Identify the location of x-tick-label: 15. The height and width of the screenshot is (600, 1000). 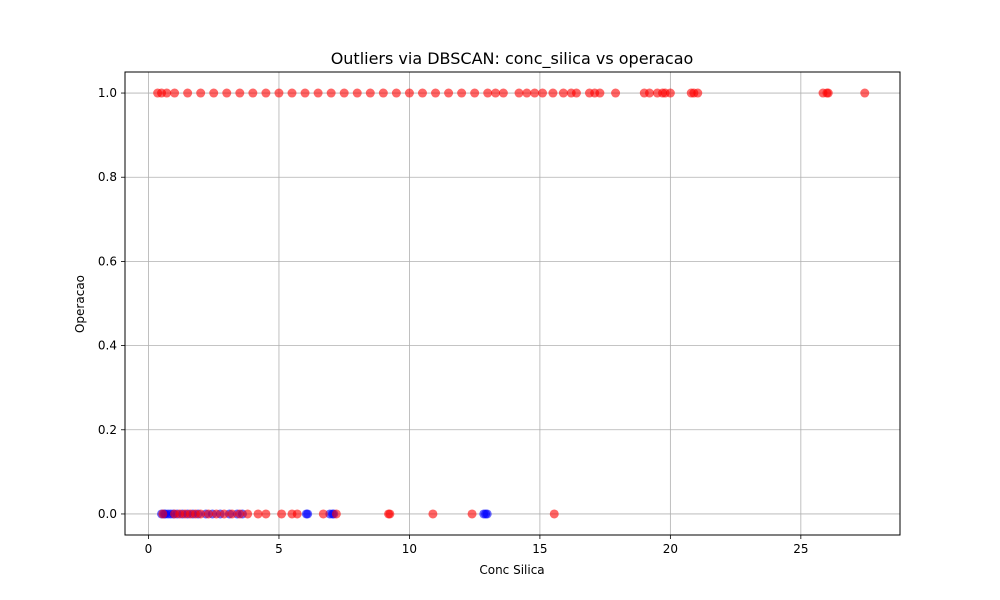
(539, 549).